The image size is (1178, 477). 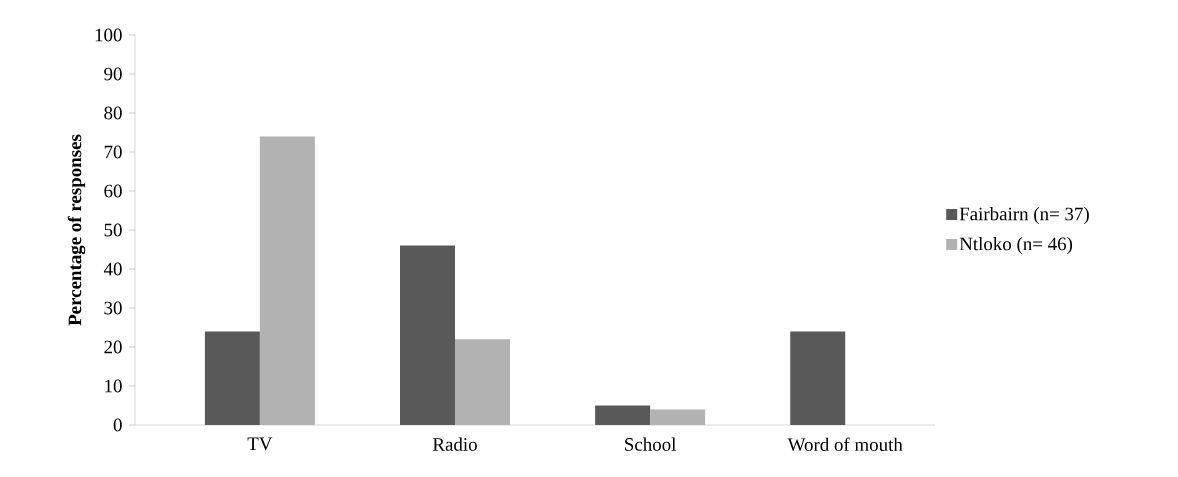 What do you see at coordinates (651, 444) in the screenshot?
I see `x-tick-label: School` at bounding box center [651, 444].